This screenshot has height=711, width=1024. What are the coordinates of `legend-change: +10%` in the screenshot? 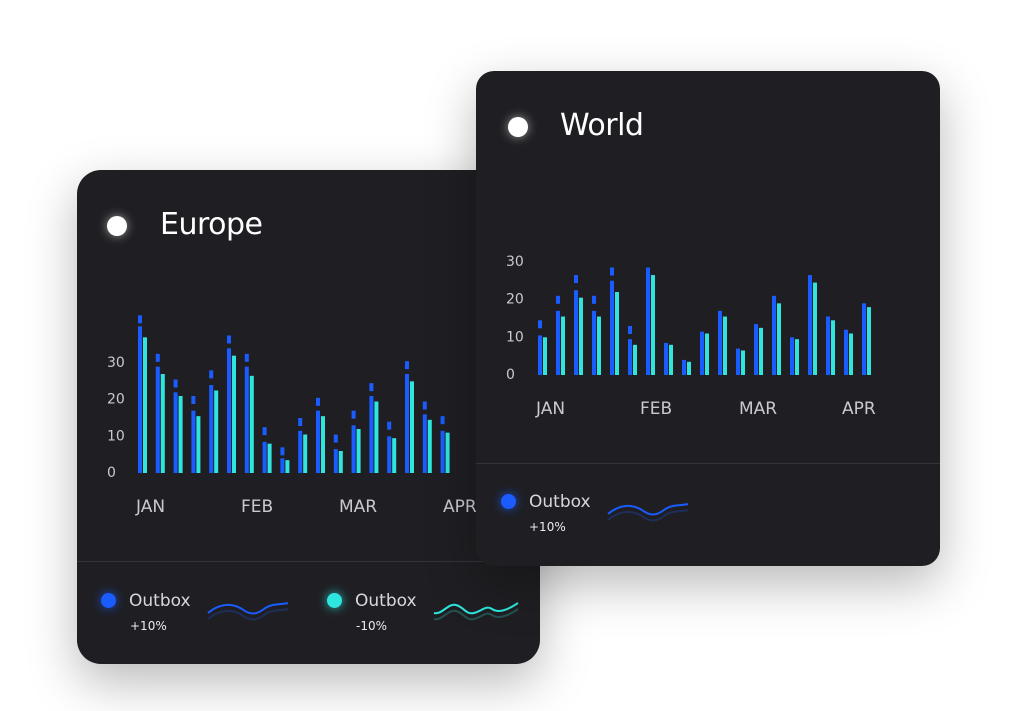 It's located at (148, 626).